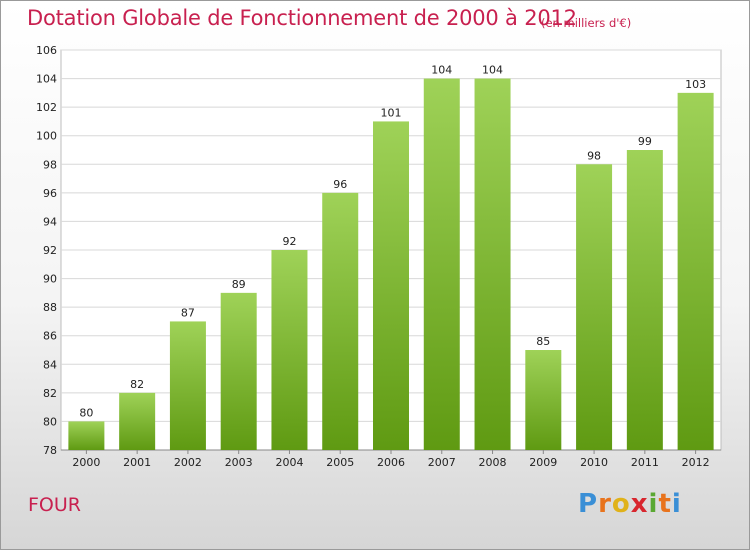  I want to click on value-label-2000: 80, so click(86, 412).